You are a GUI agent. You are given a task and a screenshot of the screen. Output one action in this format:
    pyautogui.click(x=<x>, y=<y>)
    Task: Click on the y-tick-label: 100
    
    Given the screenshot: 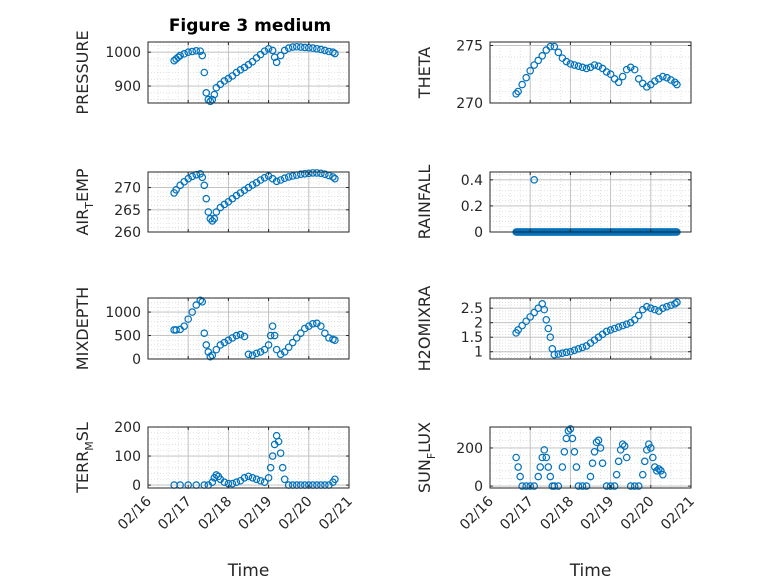 What is the action you would take?
    pyautogui.click(x=127, y=457)
    